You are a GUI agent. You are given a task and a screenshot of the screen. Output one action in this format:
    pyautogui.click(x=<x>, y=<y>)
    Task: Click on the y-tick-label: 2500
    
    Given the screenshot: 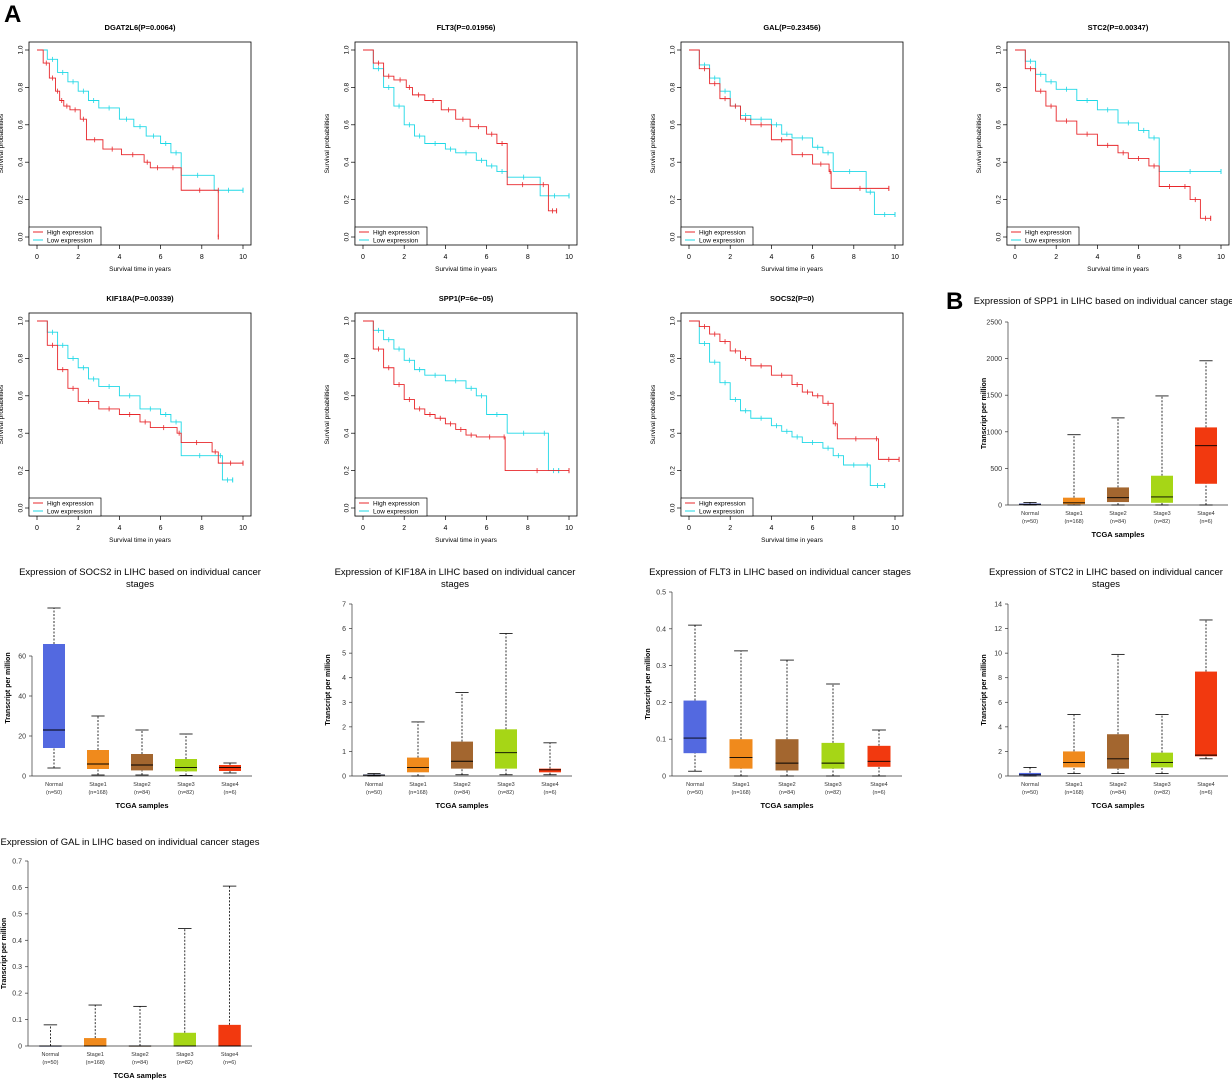 What is the action you would take?
    pyautogui.click(x=994, y=323)
    